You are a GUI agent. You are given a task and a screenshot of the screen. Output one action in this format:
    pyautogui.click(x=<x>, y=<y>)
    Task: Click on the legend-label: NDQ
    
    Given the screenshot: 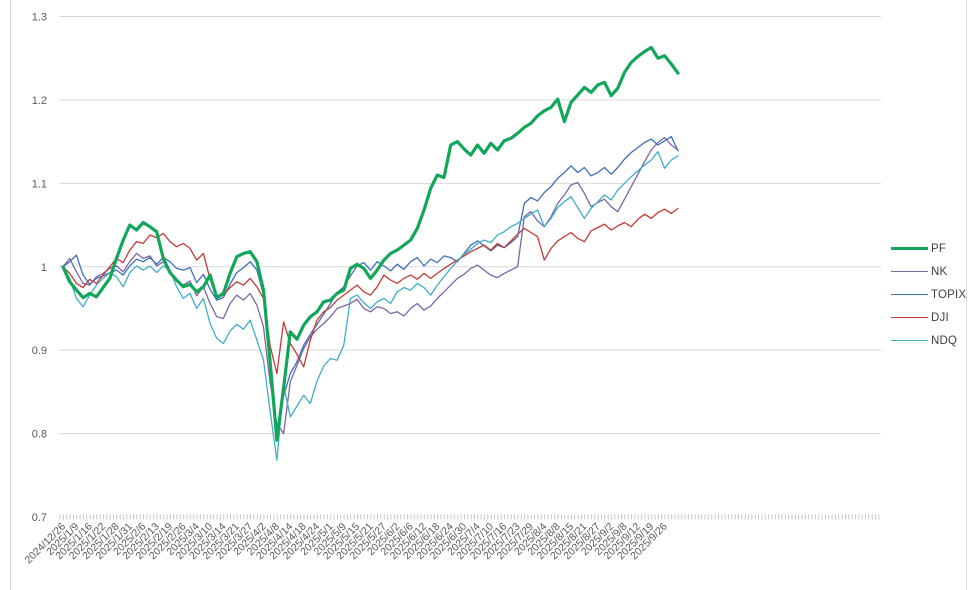 What is the action you would take?
    pyautogui.click(x=944, y=340)
    